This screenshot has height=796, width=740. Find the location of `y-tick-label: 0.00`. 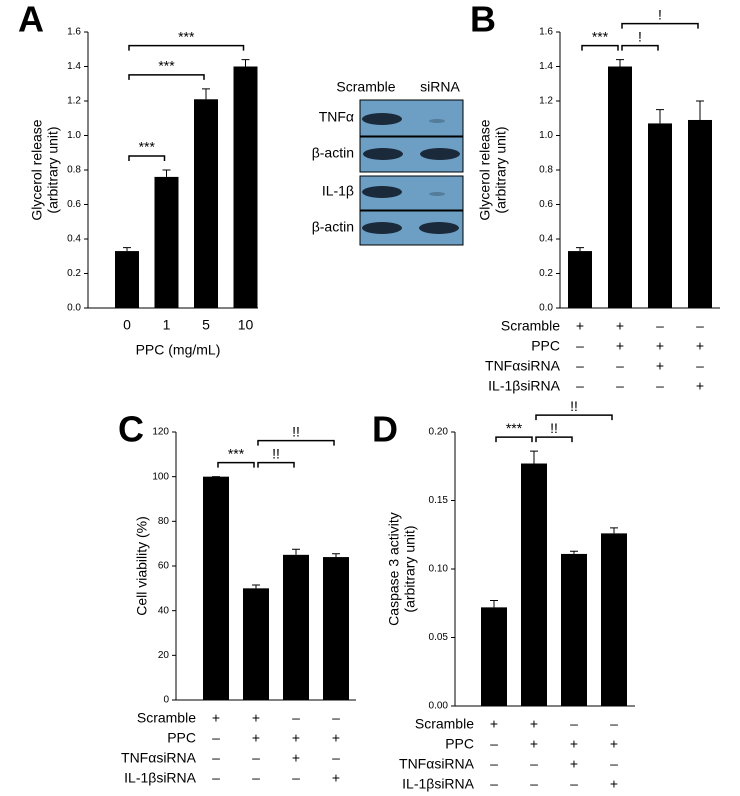

y-tick-label: 0.00 is located at coordinates (439, 706).